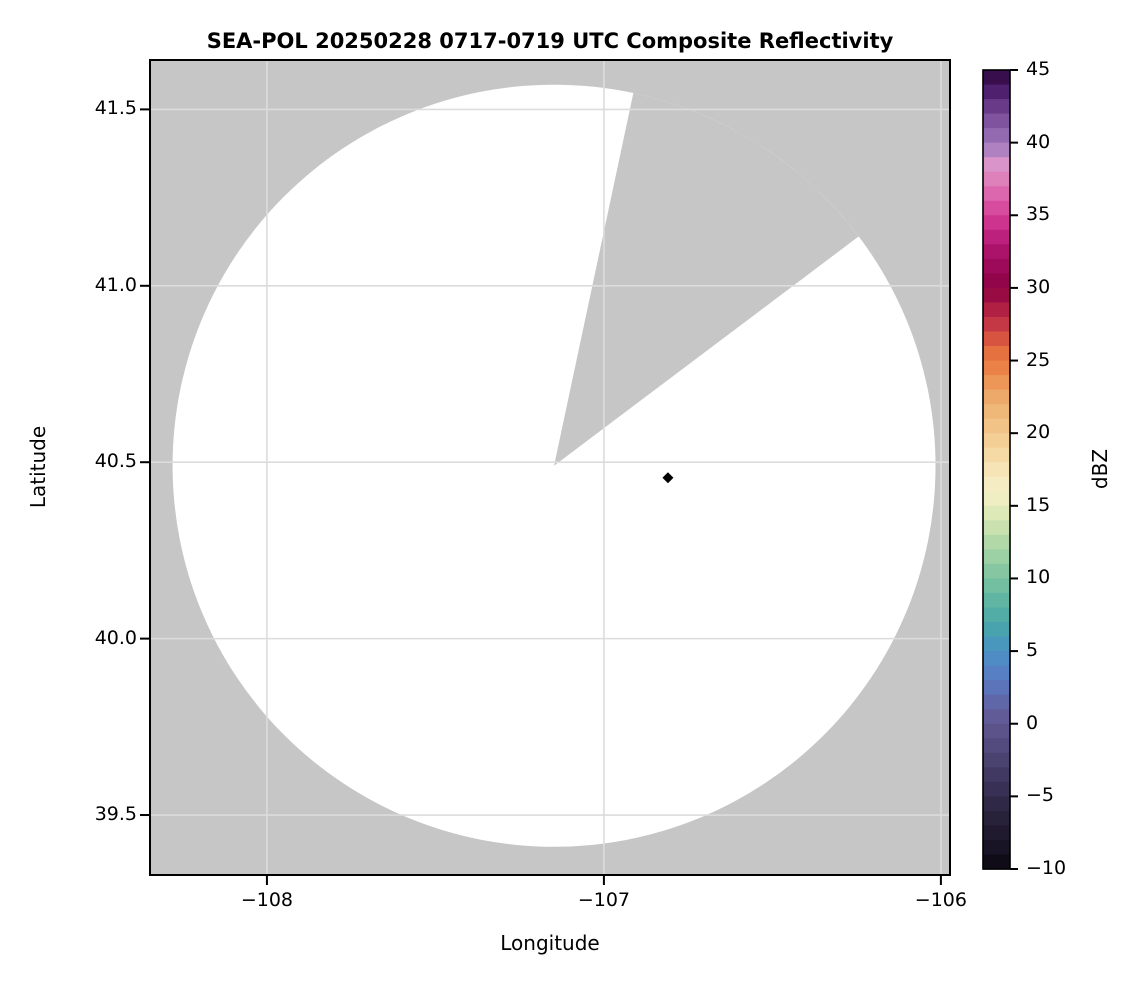 This screenshot has width=1146, height=990. Describe the element at coordinates (668, 478) in the screenshot. I see `site-marker-diamond` at that location.